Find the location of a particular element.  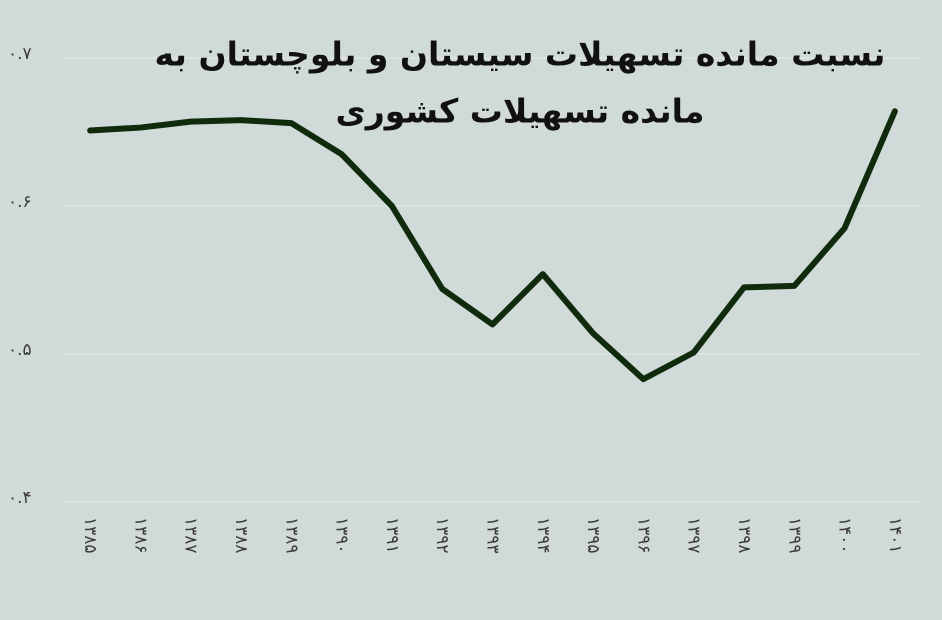

x-tick-label: ۱۳۸۹ is located at coordinates (291, 535).